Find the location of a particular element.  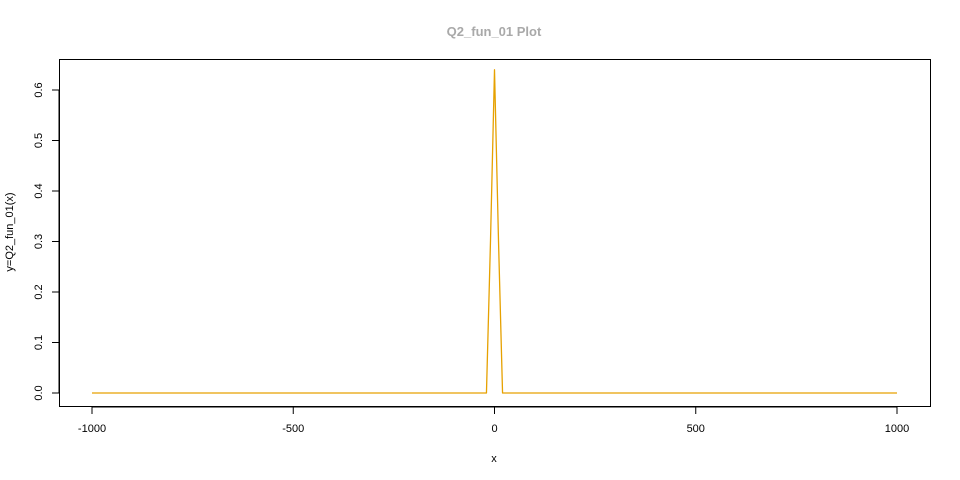

y-tick-label: 0.4 is located at coordinates (39, 190).